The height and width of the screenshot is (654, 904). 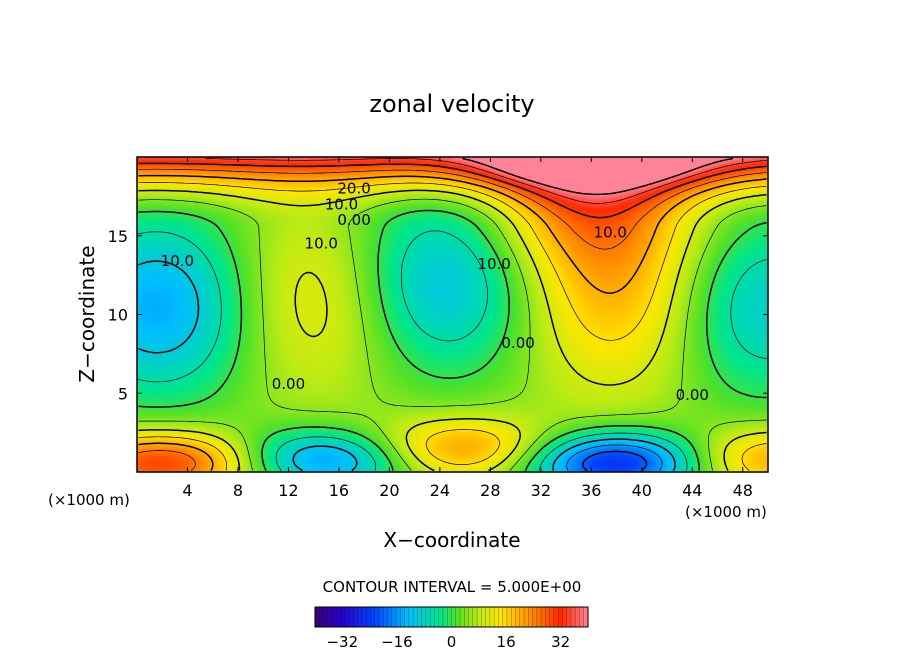 What do you see at coordinates (238, 490) in the screenshot?
I see `x-tick-label: 8` at bounding box center [238, 490].